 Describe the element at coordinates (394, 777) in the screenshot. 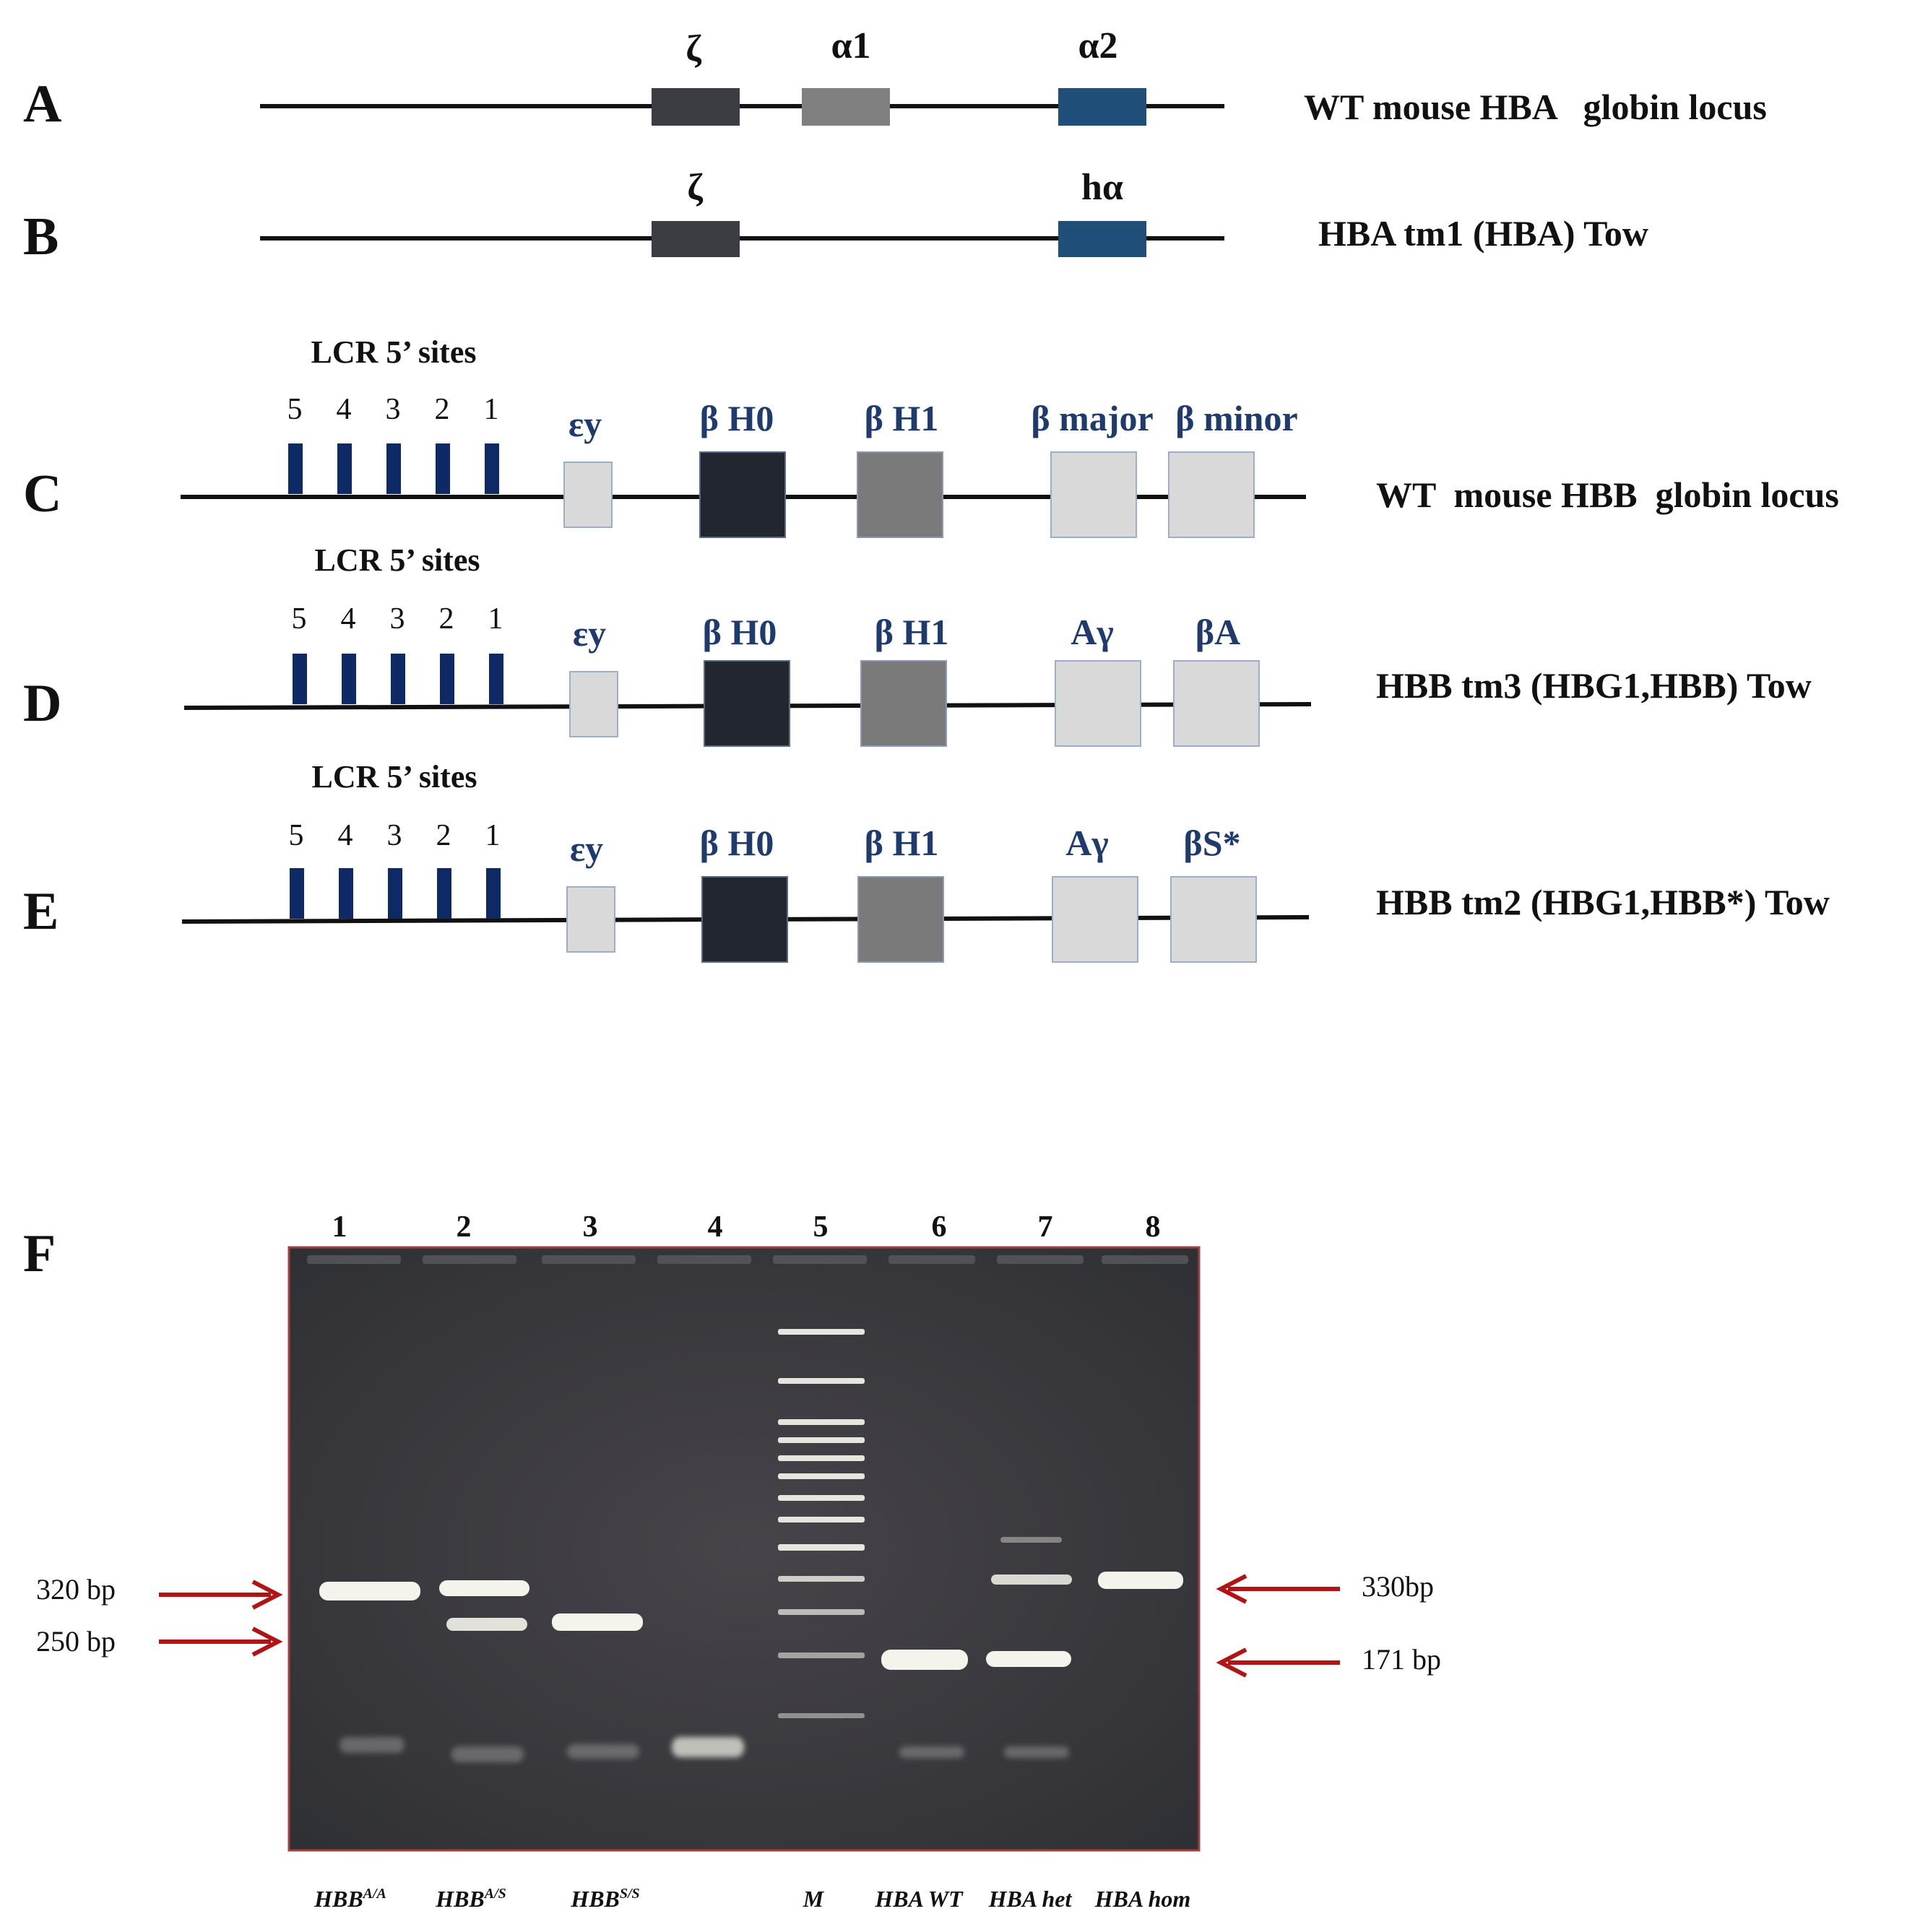

I see `lcr-title-e: LCR 5’ sites` at that location.